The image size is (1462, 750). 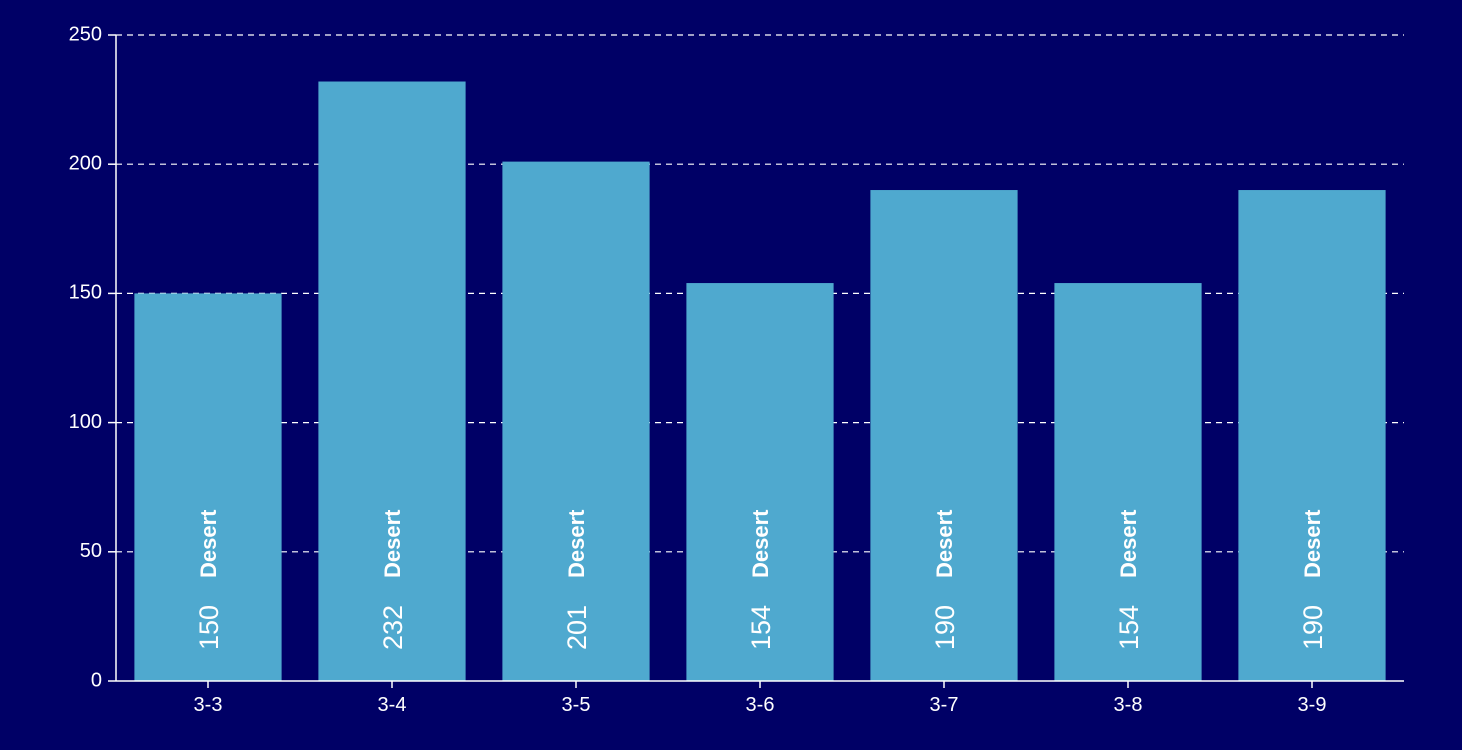 What do you see at coordinates (1128, 705) in the screenshot?
I see `x-tick-label: 3-8` at bounding box center [1128, 705].